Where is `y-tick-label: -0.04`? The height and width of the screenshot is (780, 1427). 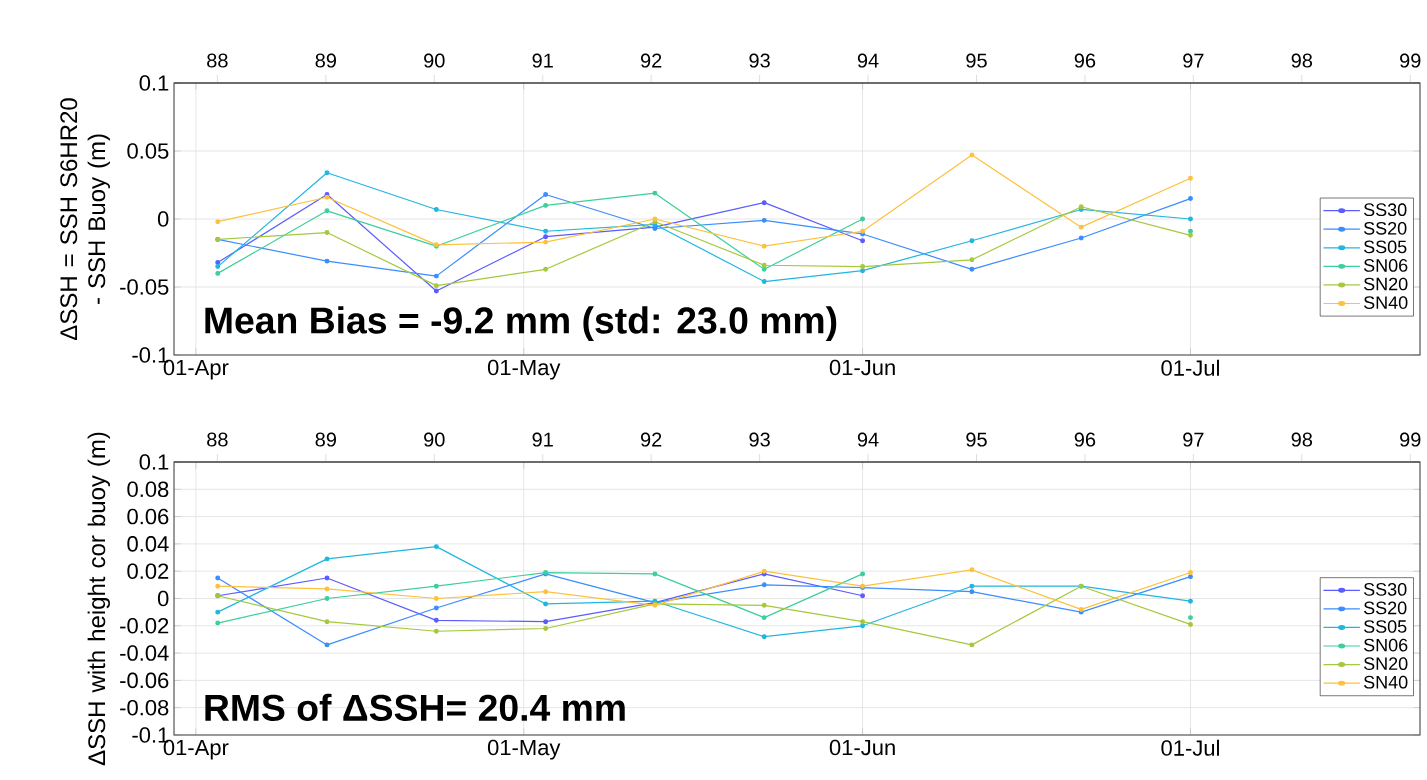
y-tick-label: -0.04 is located at coordinates (144, 653).